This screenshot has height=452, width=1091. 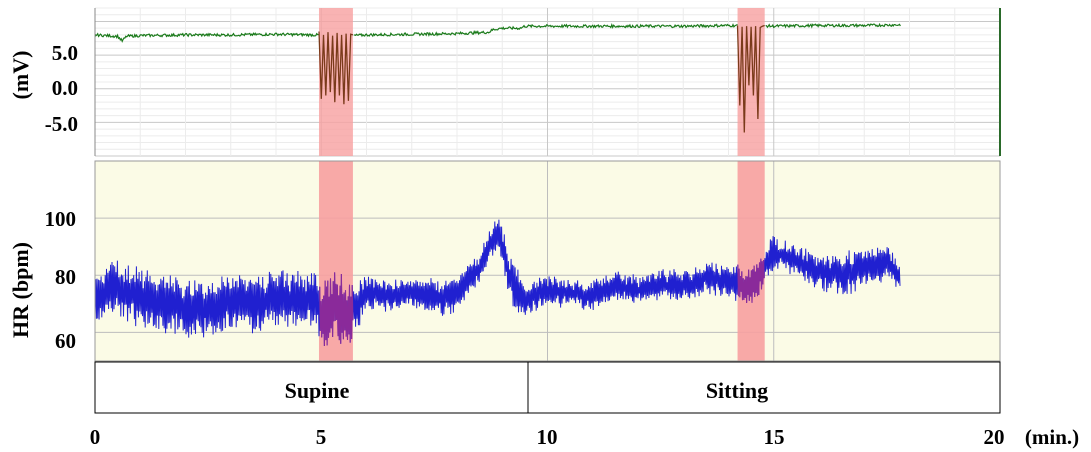 What do you see at coordinates (321, 437) in the screenshot?
I see `x-tick-label: 5` at bounding box center [321, 437].